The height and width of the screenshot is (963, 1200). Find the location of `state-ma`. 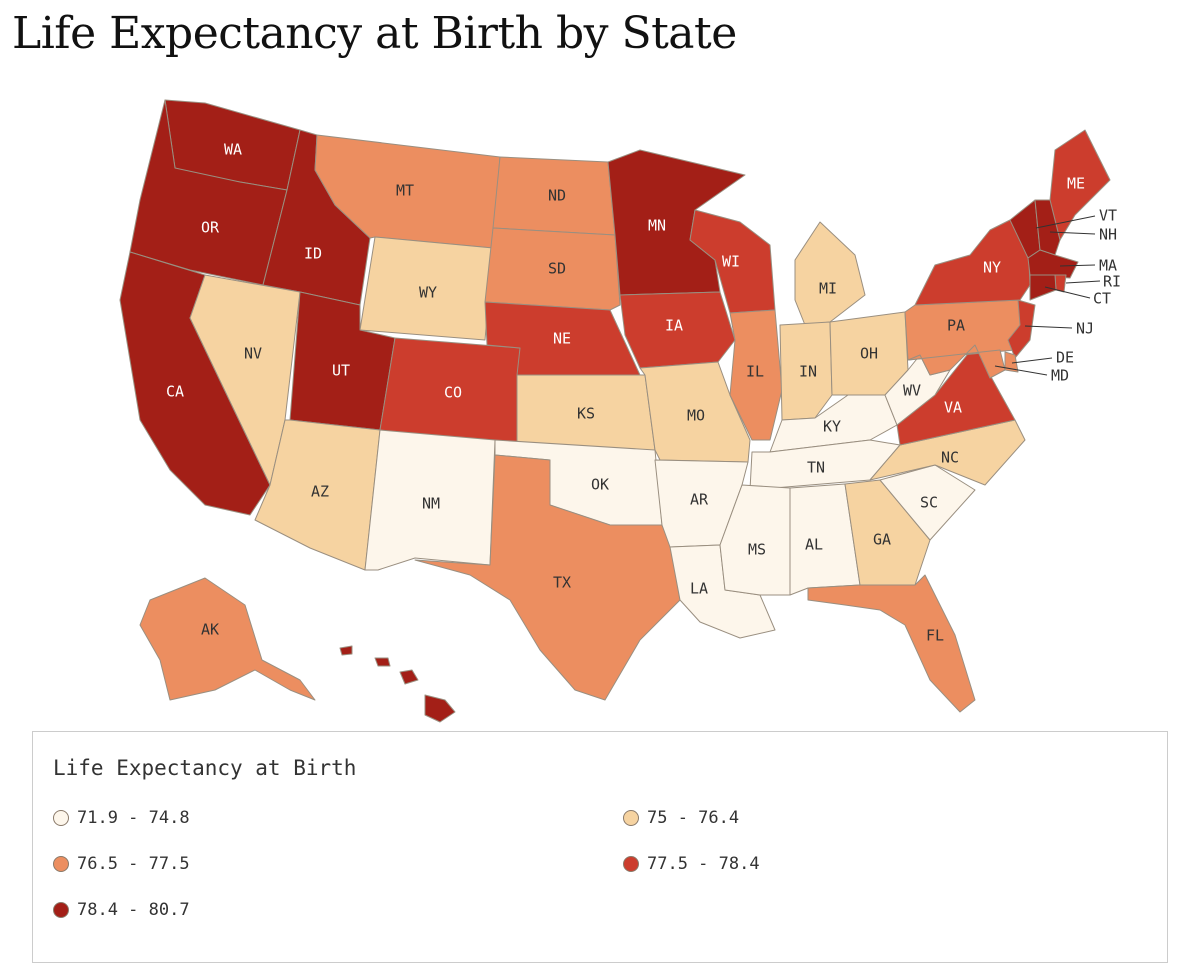

state-ma is located at coordinates (1053, 264).